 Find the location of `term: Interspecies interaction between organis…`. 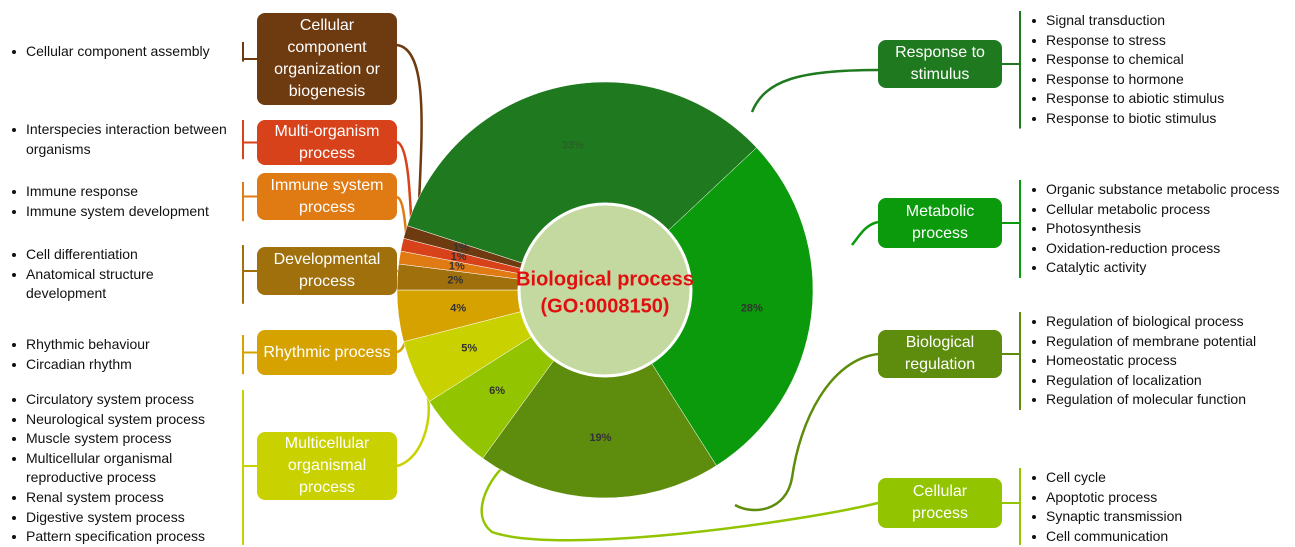

term: Interspecies interaction between organis… is located at coordinates (121, 139).